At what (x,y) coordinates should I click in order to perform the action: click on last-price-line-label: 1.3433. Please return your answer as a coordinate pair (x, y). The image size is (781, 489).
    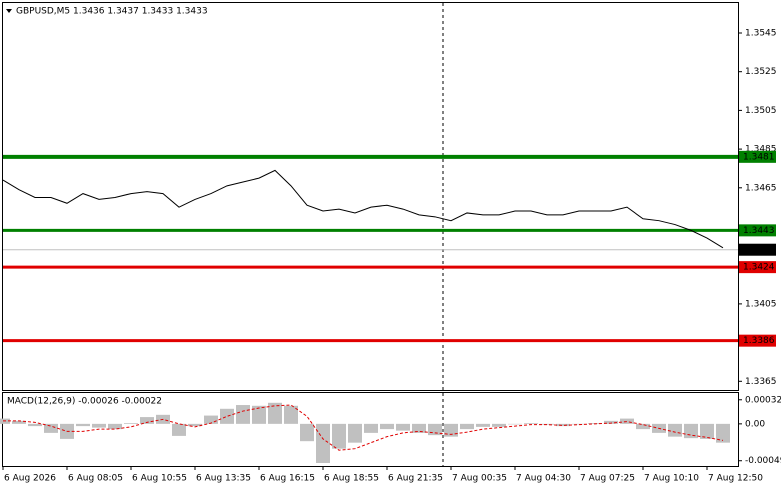
    Looking at the image, I should click on (759, 250).